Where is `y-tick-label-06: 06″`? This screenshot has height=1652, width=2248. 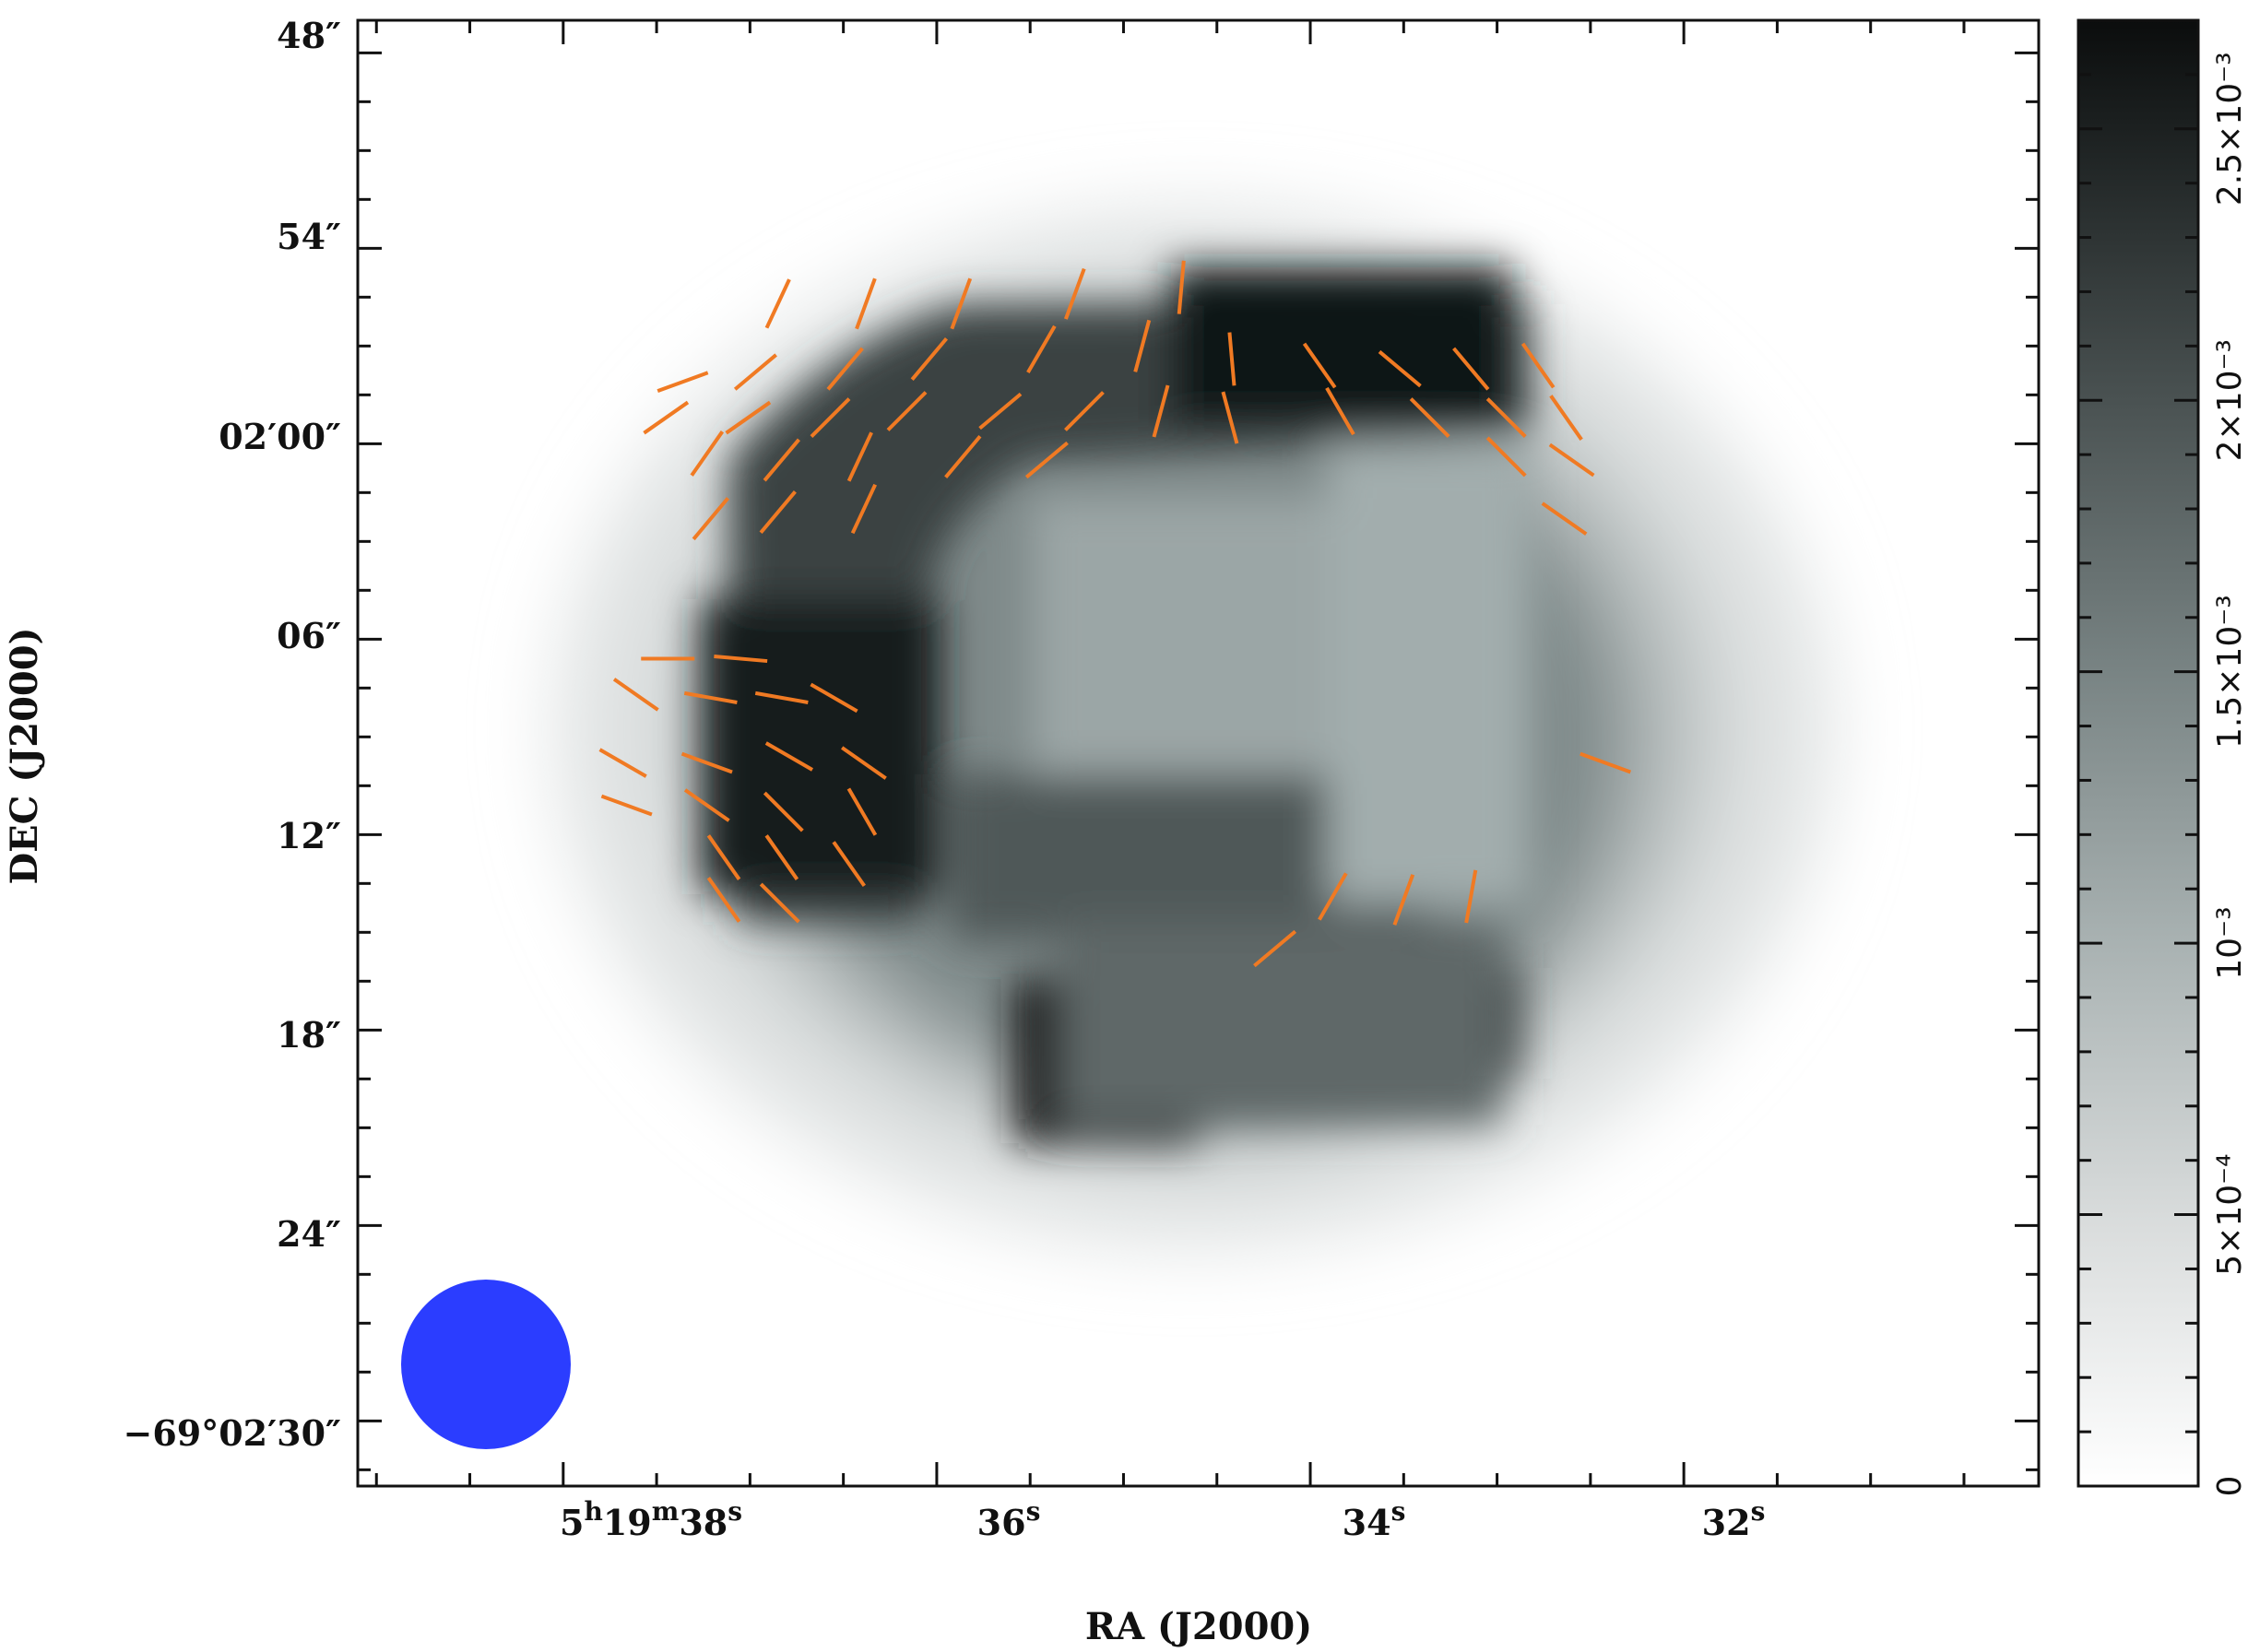
y-tick-label-06: 06″ is located at coordinates (309, 635).